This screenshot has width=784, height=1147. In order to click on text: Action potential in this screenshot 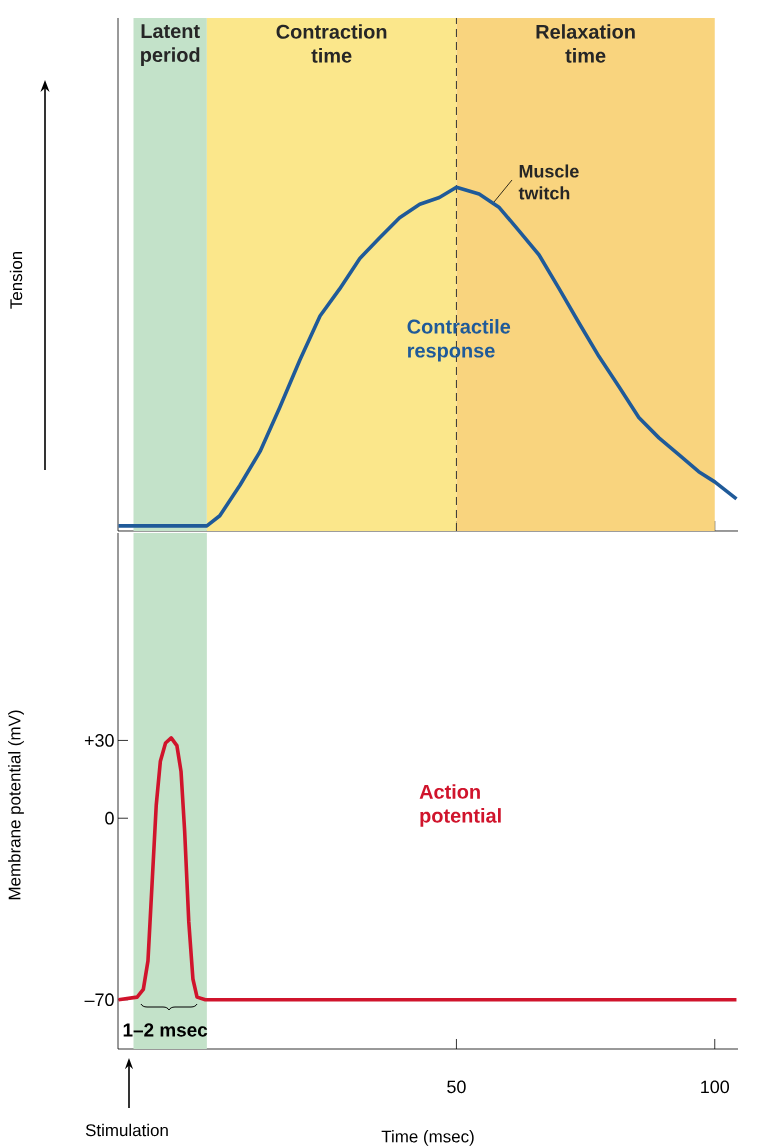, I will do `click(460, 805)`.